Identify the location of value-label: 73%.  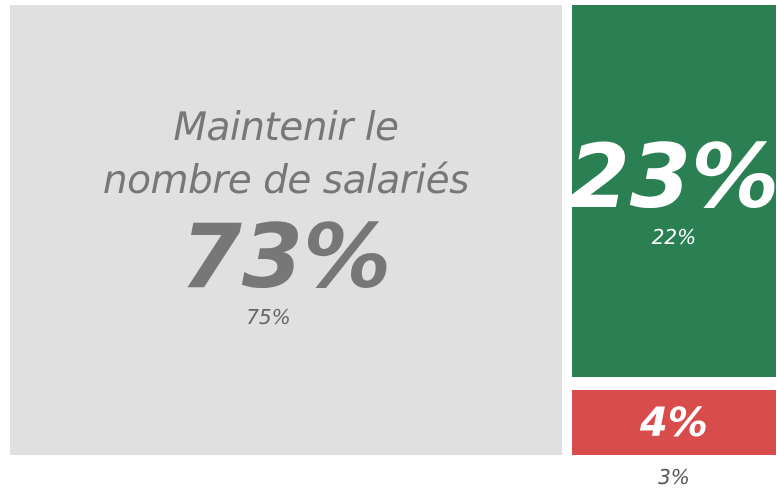
(286, 256).